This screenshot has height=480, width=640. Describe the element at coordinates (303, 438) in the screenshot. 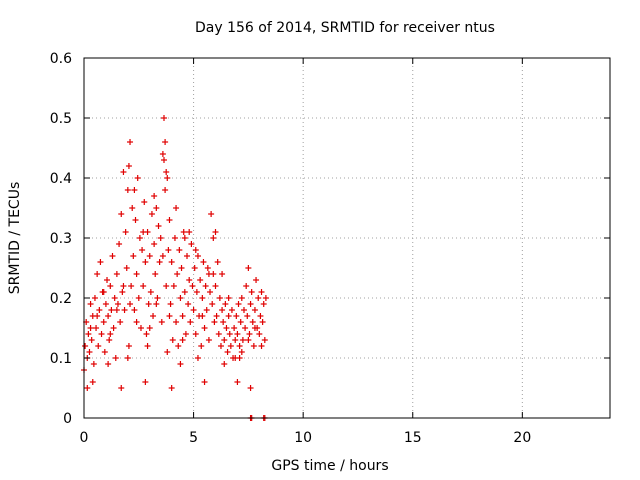

I see `x-tick-label: 10` at that location.